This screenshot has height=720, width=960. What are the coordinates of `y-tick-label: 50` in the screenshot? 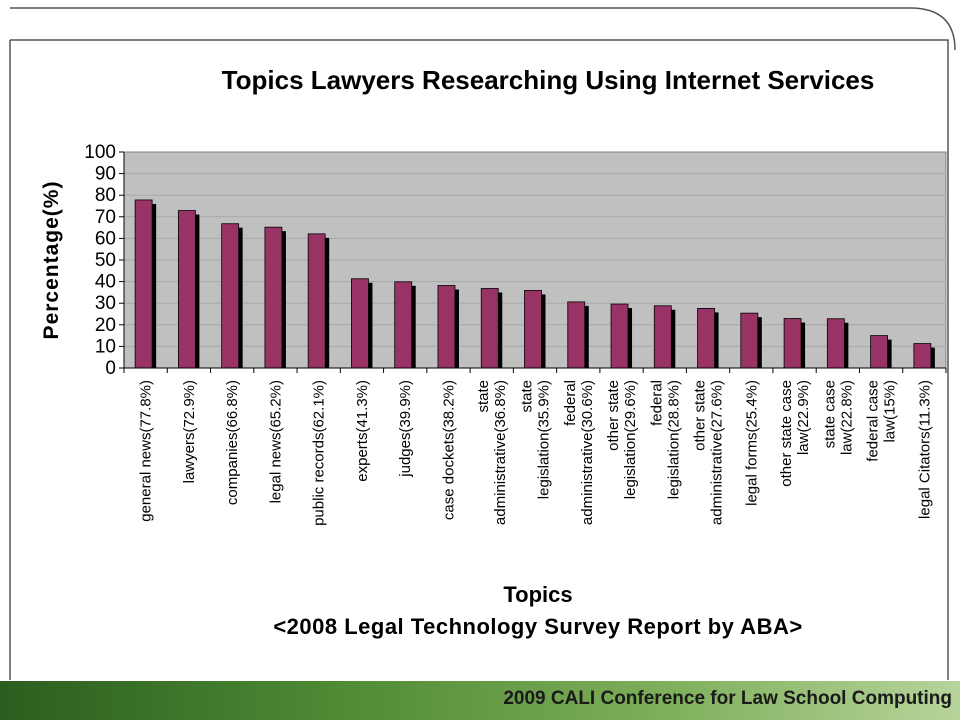 It's located at (105, 260).